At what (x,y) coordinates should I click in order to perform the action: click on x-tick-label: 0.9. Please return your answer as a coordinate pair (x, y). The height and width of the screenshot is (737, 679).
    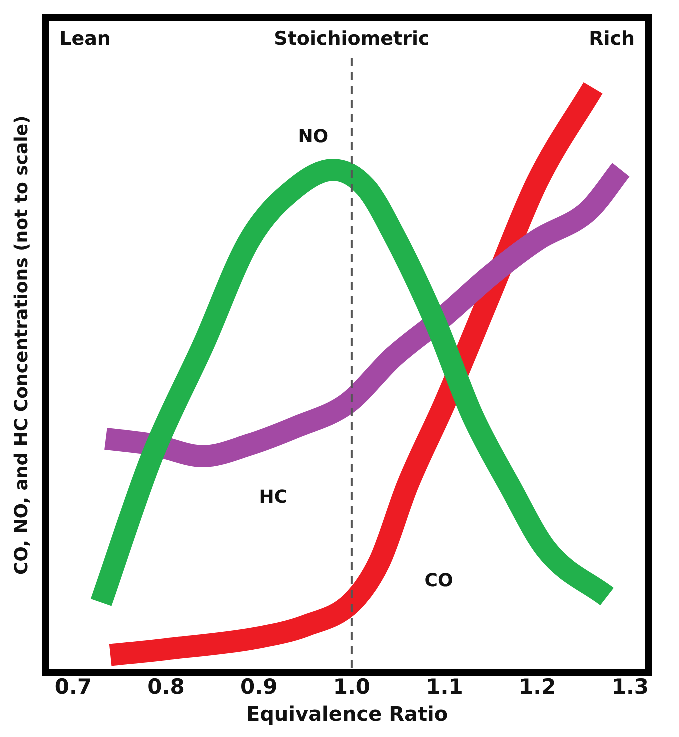
    Looking at the image, I should click on (259, 686).